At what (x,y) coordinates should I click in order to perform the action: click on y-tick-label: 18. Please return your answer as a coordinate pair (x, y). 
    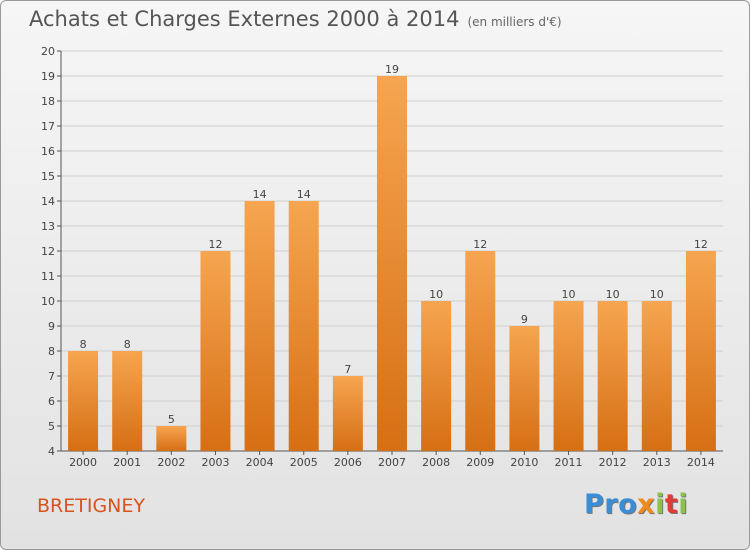
    Looking at the image, I should click on (48, 101).